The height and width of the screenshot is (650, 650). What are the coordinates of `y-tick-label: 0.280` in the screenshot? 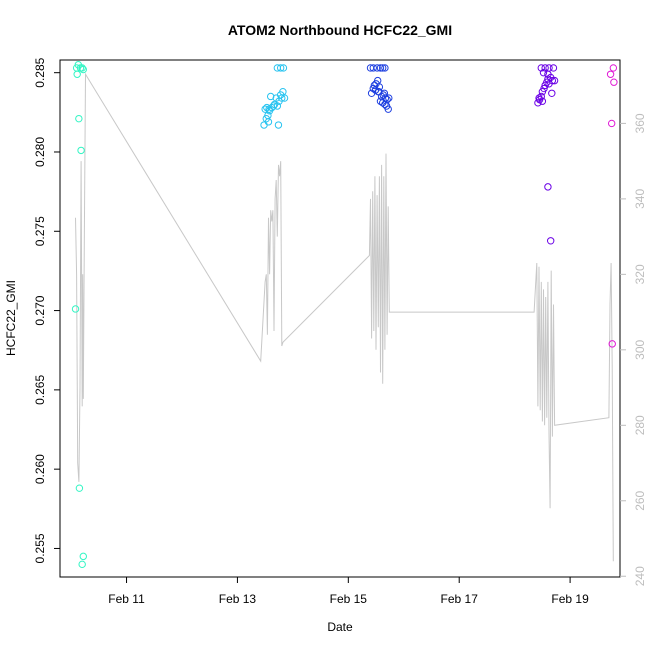 It's located at (40, 152).